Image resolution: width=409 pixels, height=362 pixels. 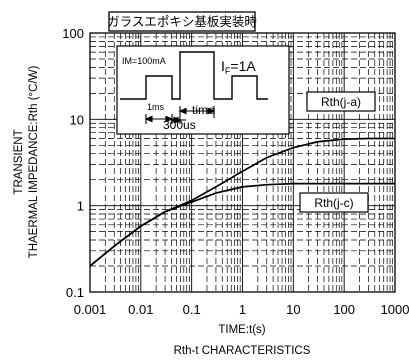 What do you see at coordinates (238, 67) in the screenshot?
I see `inset-if-label: IF=1A` at bounding box center [238, 67].